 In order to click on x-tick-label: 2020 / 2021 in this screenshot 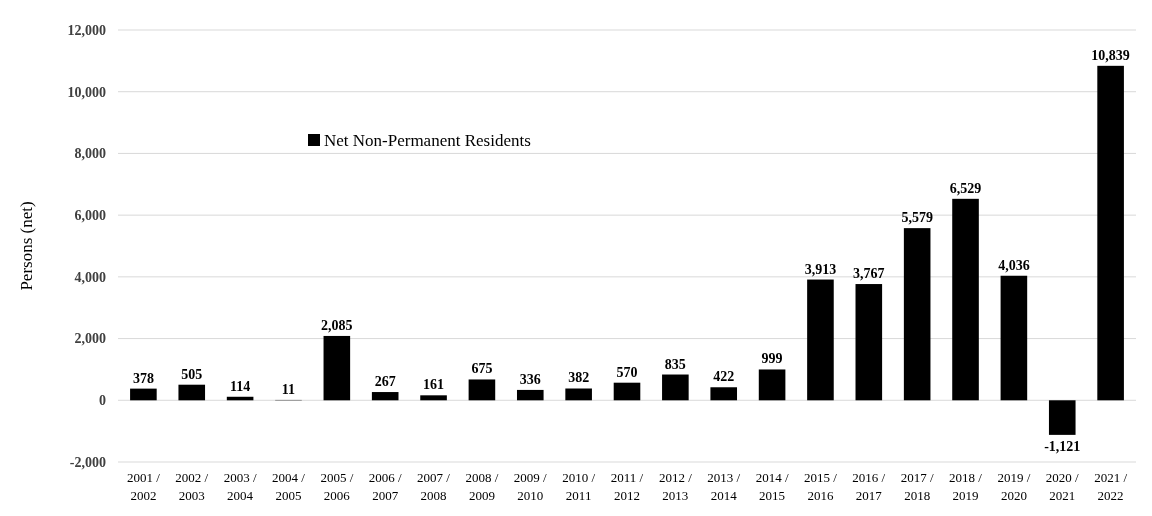, I will do `click(1062, 486)`.